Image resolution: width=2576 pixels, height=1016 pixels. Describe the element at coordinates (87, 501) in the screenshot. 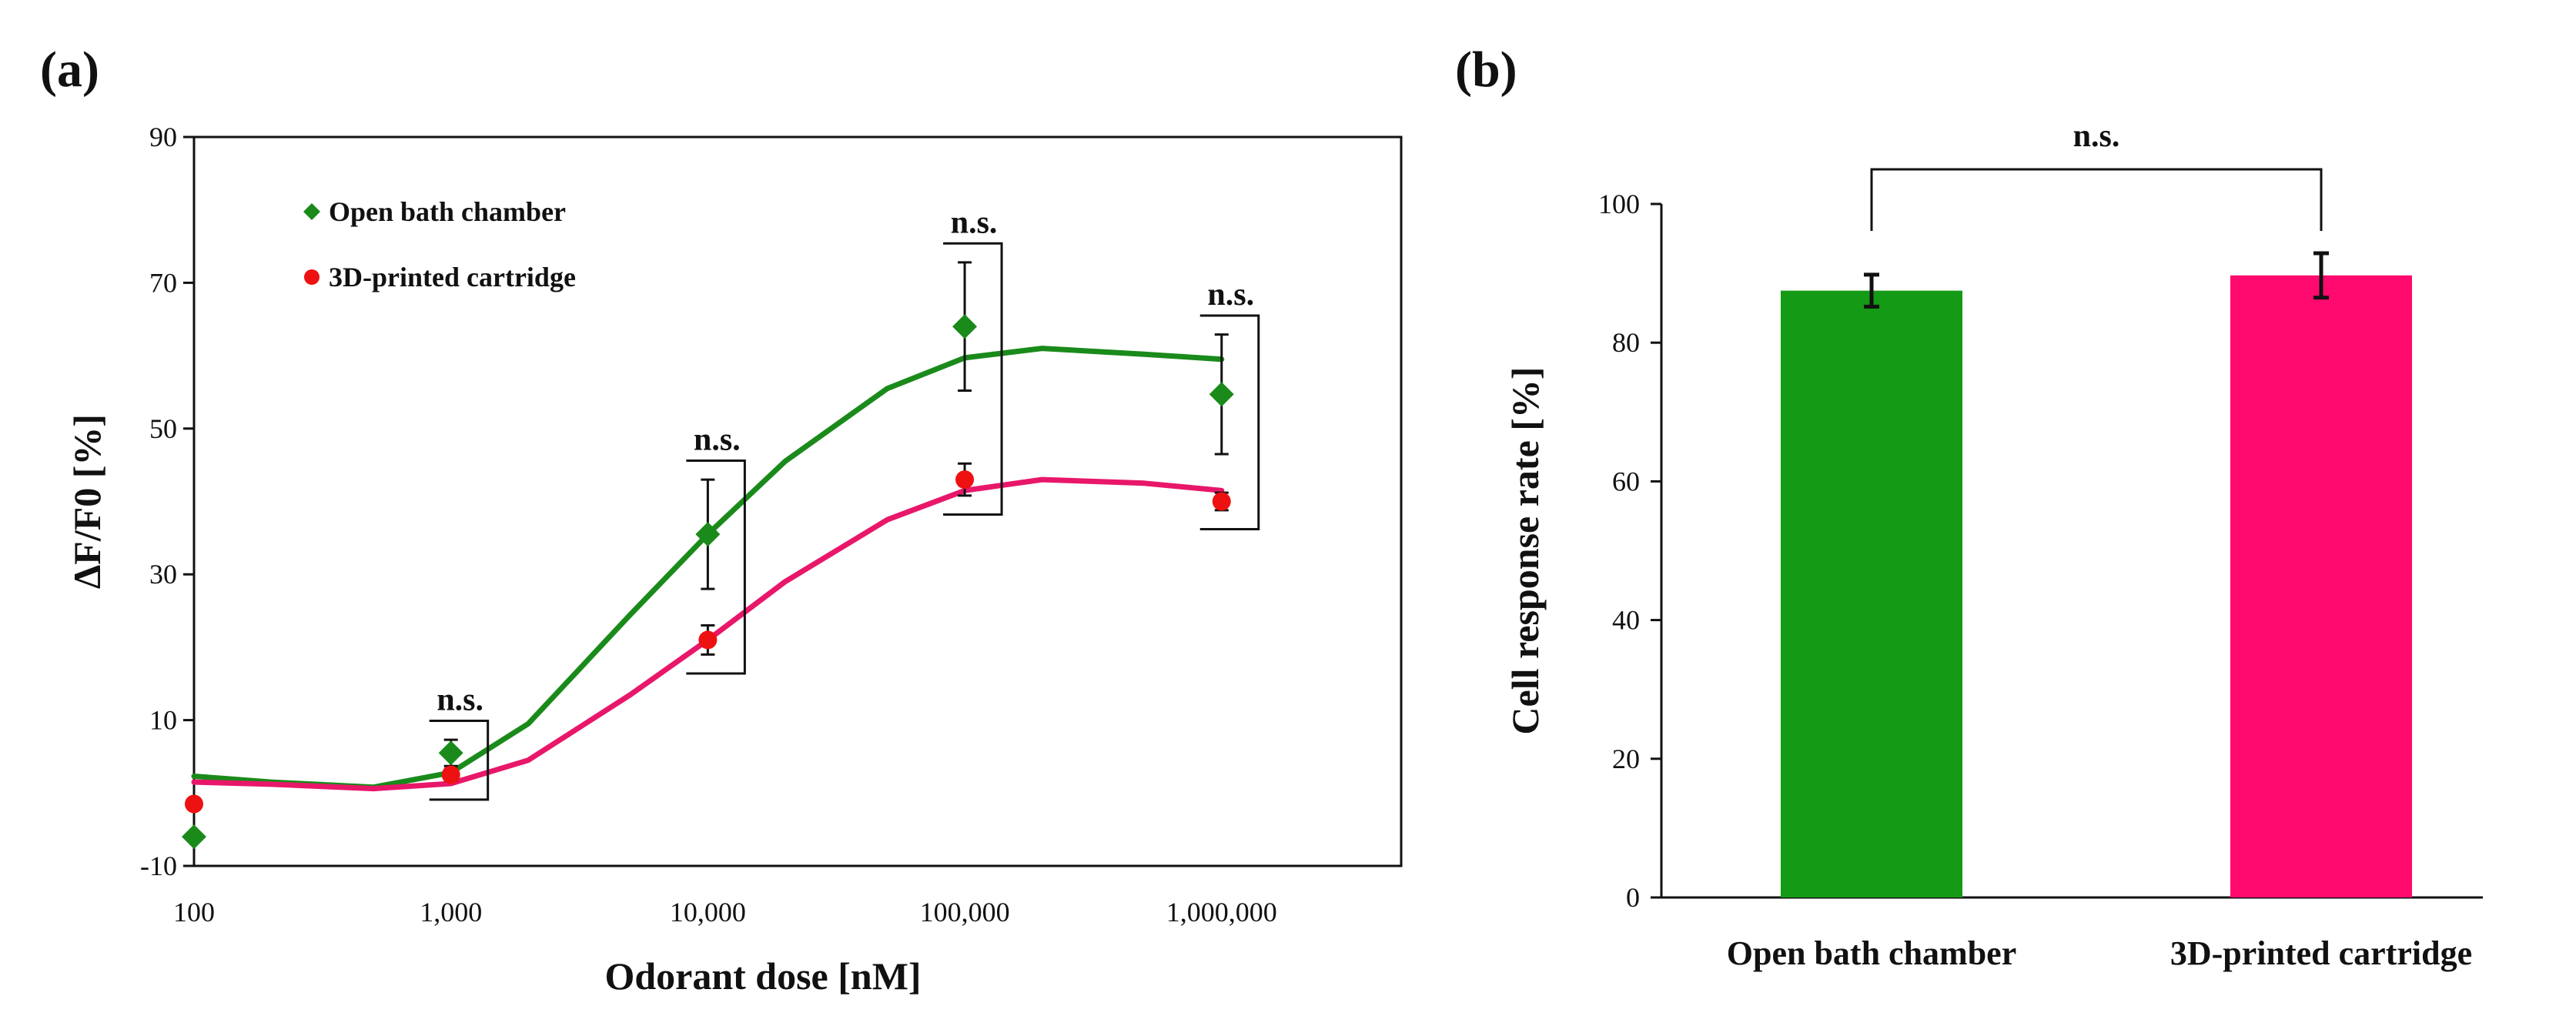

I see `y-axis-title: ΔF/F0 [%]` at that location.